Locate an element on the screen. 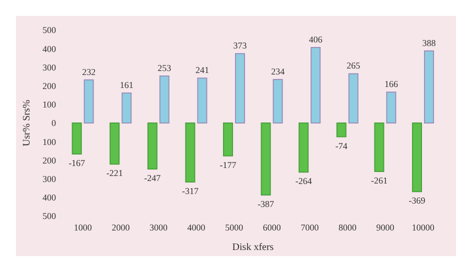 The image size is (474, 274). data-label: 388 is located at coordinates (429, 43).